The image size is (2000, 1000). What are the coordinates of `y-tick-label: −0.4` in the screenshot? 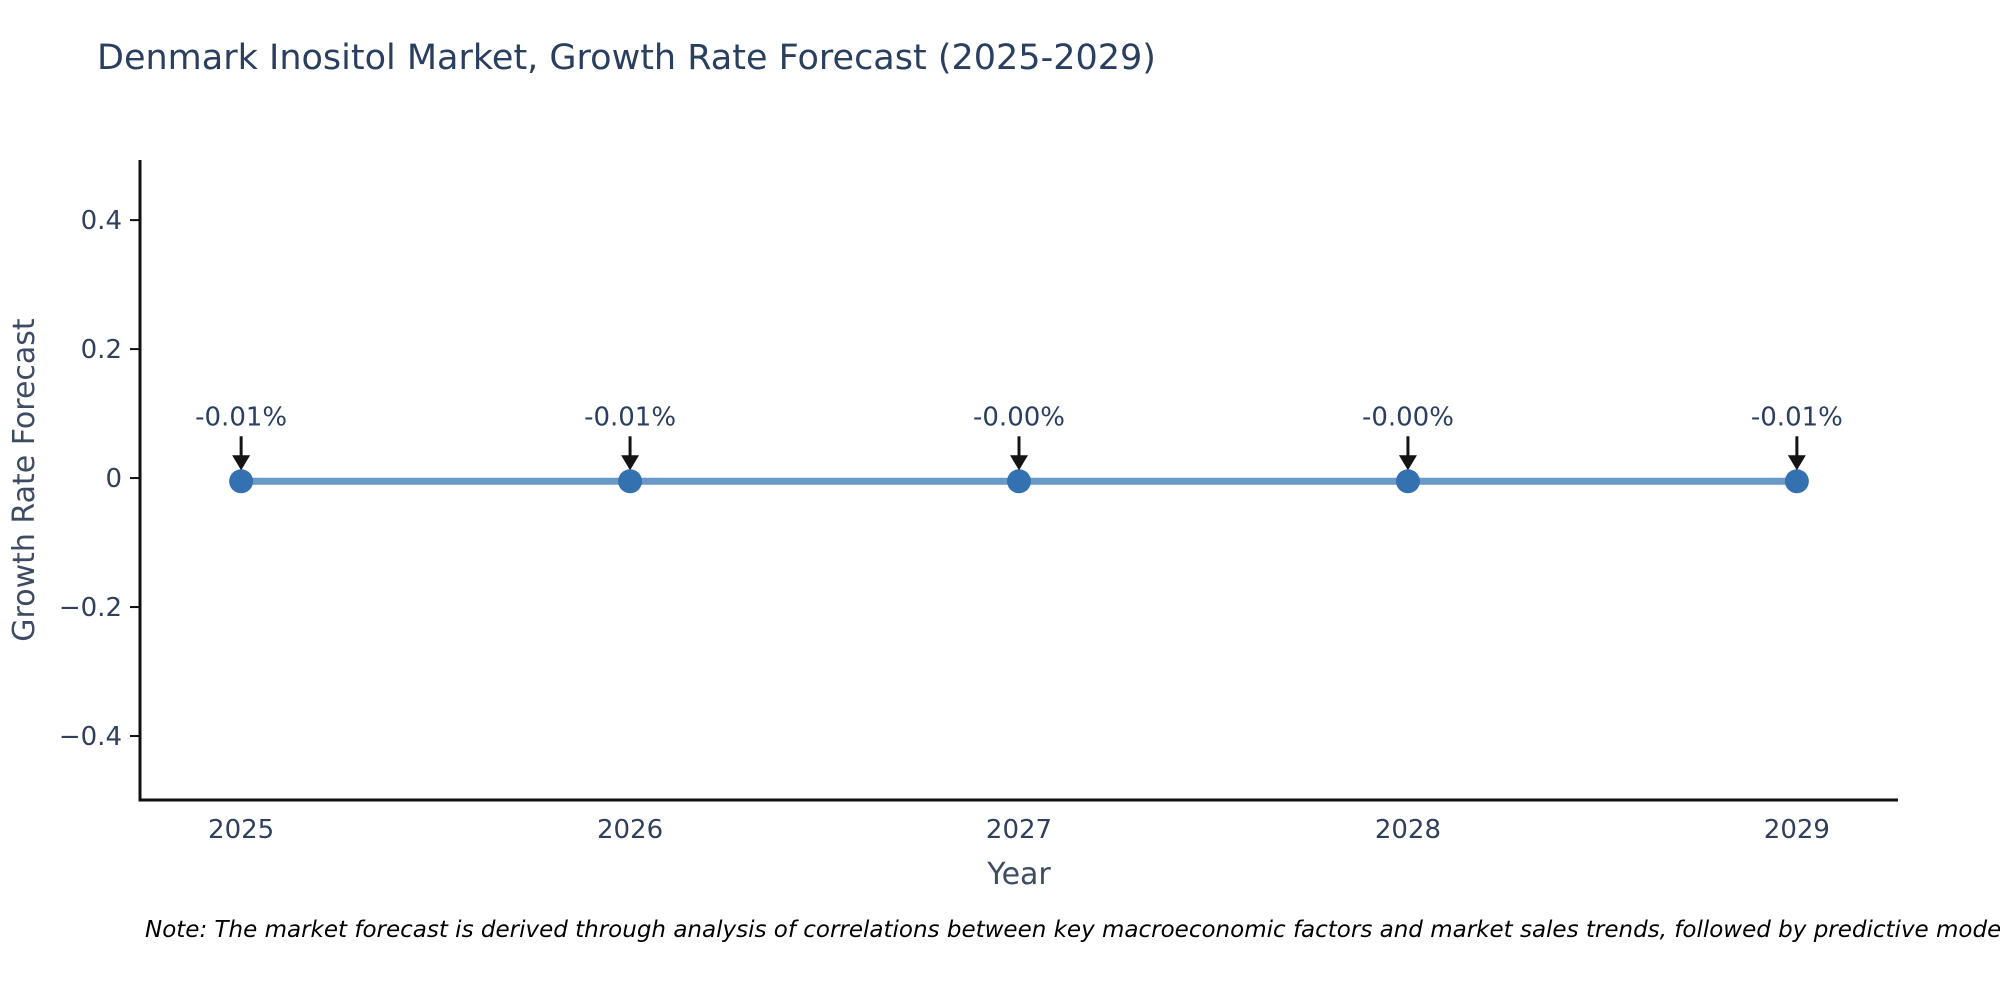 It's located at (90, 737).